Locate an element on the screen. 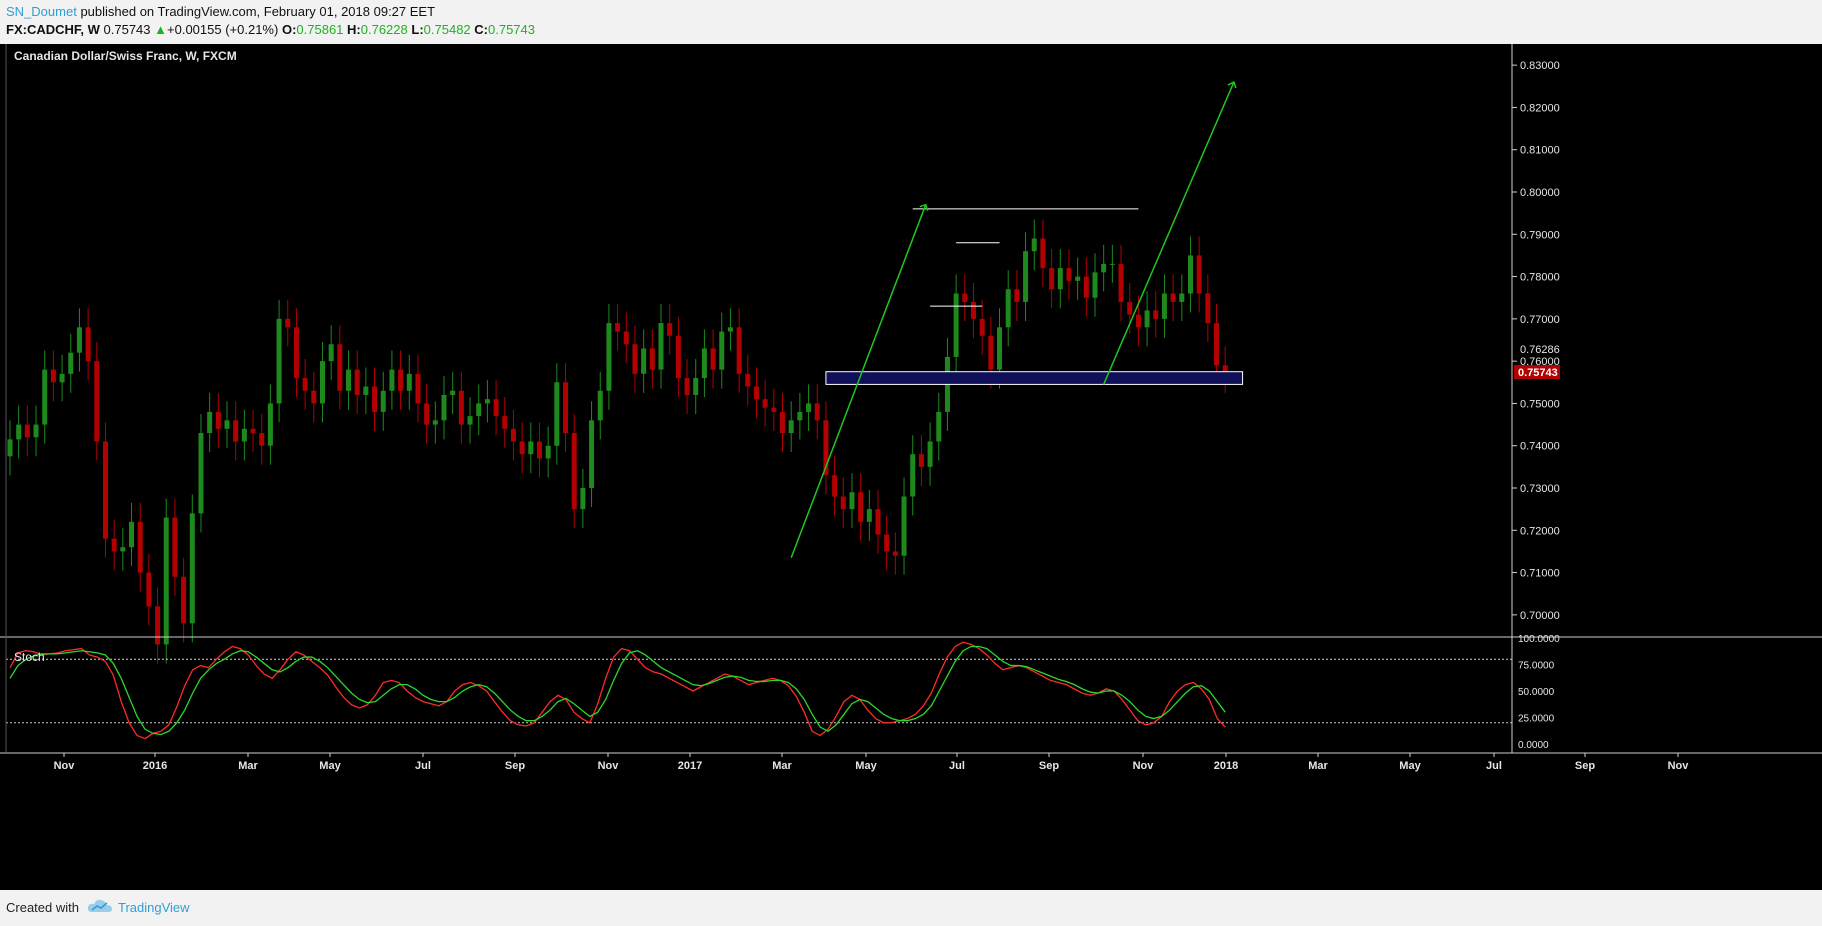 This screenshot has height=926, width=1822. price-tick-label: 0.73000 is located at coordinates (1540, 489).